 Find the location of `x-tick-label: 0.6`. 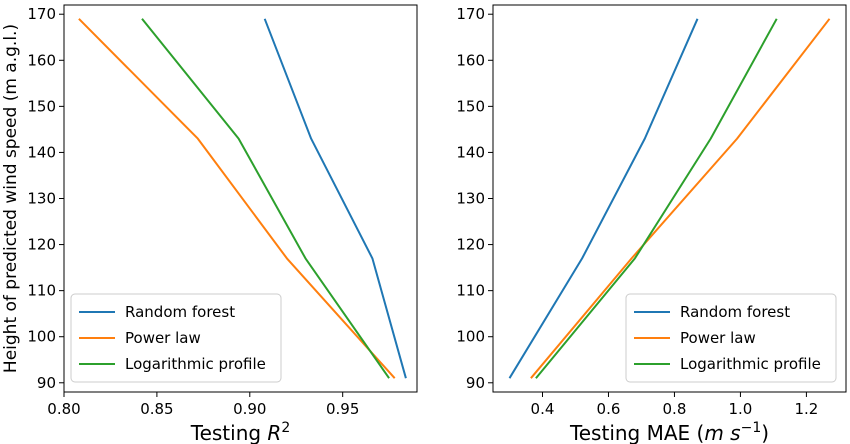

x-tick-label: 0.6 is located at coordinates (609, 409).